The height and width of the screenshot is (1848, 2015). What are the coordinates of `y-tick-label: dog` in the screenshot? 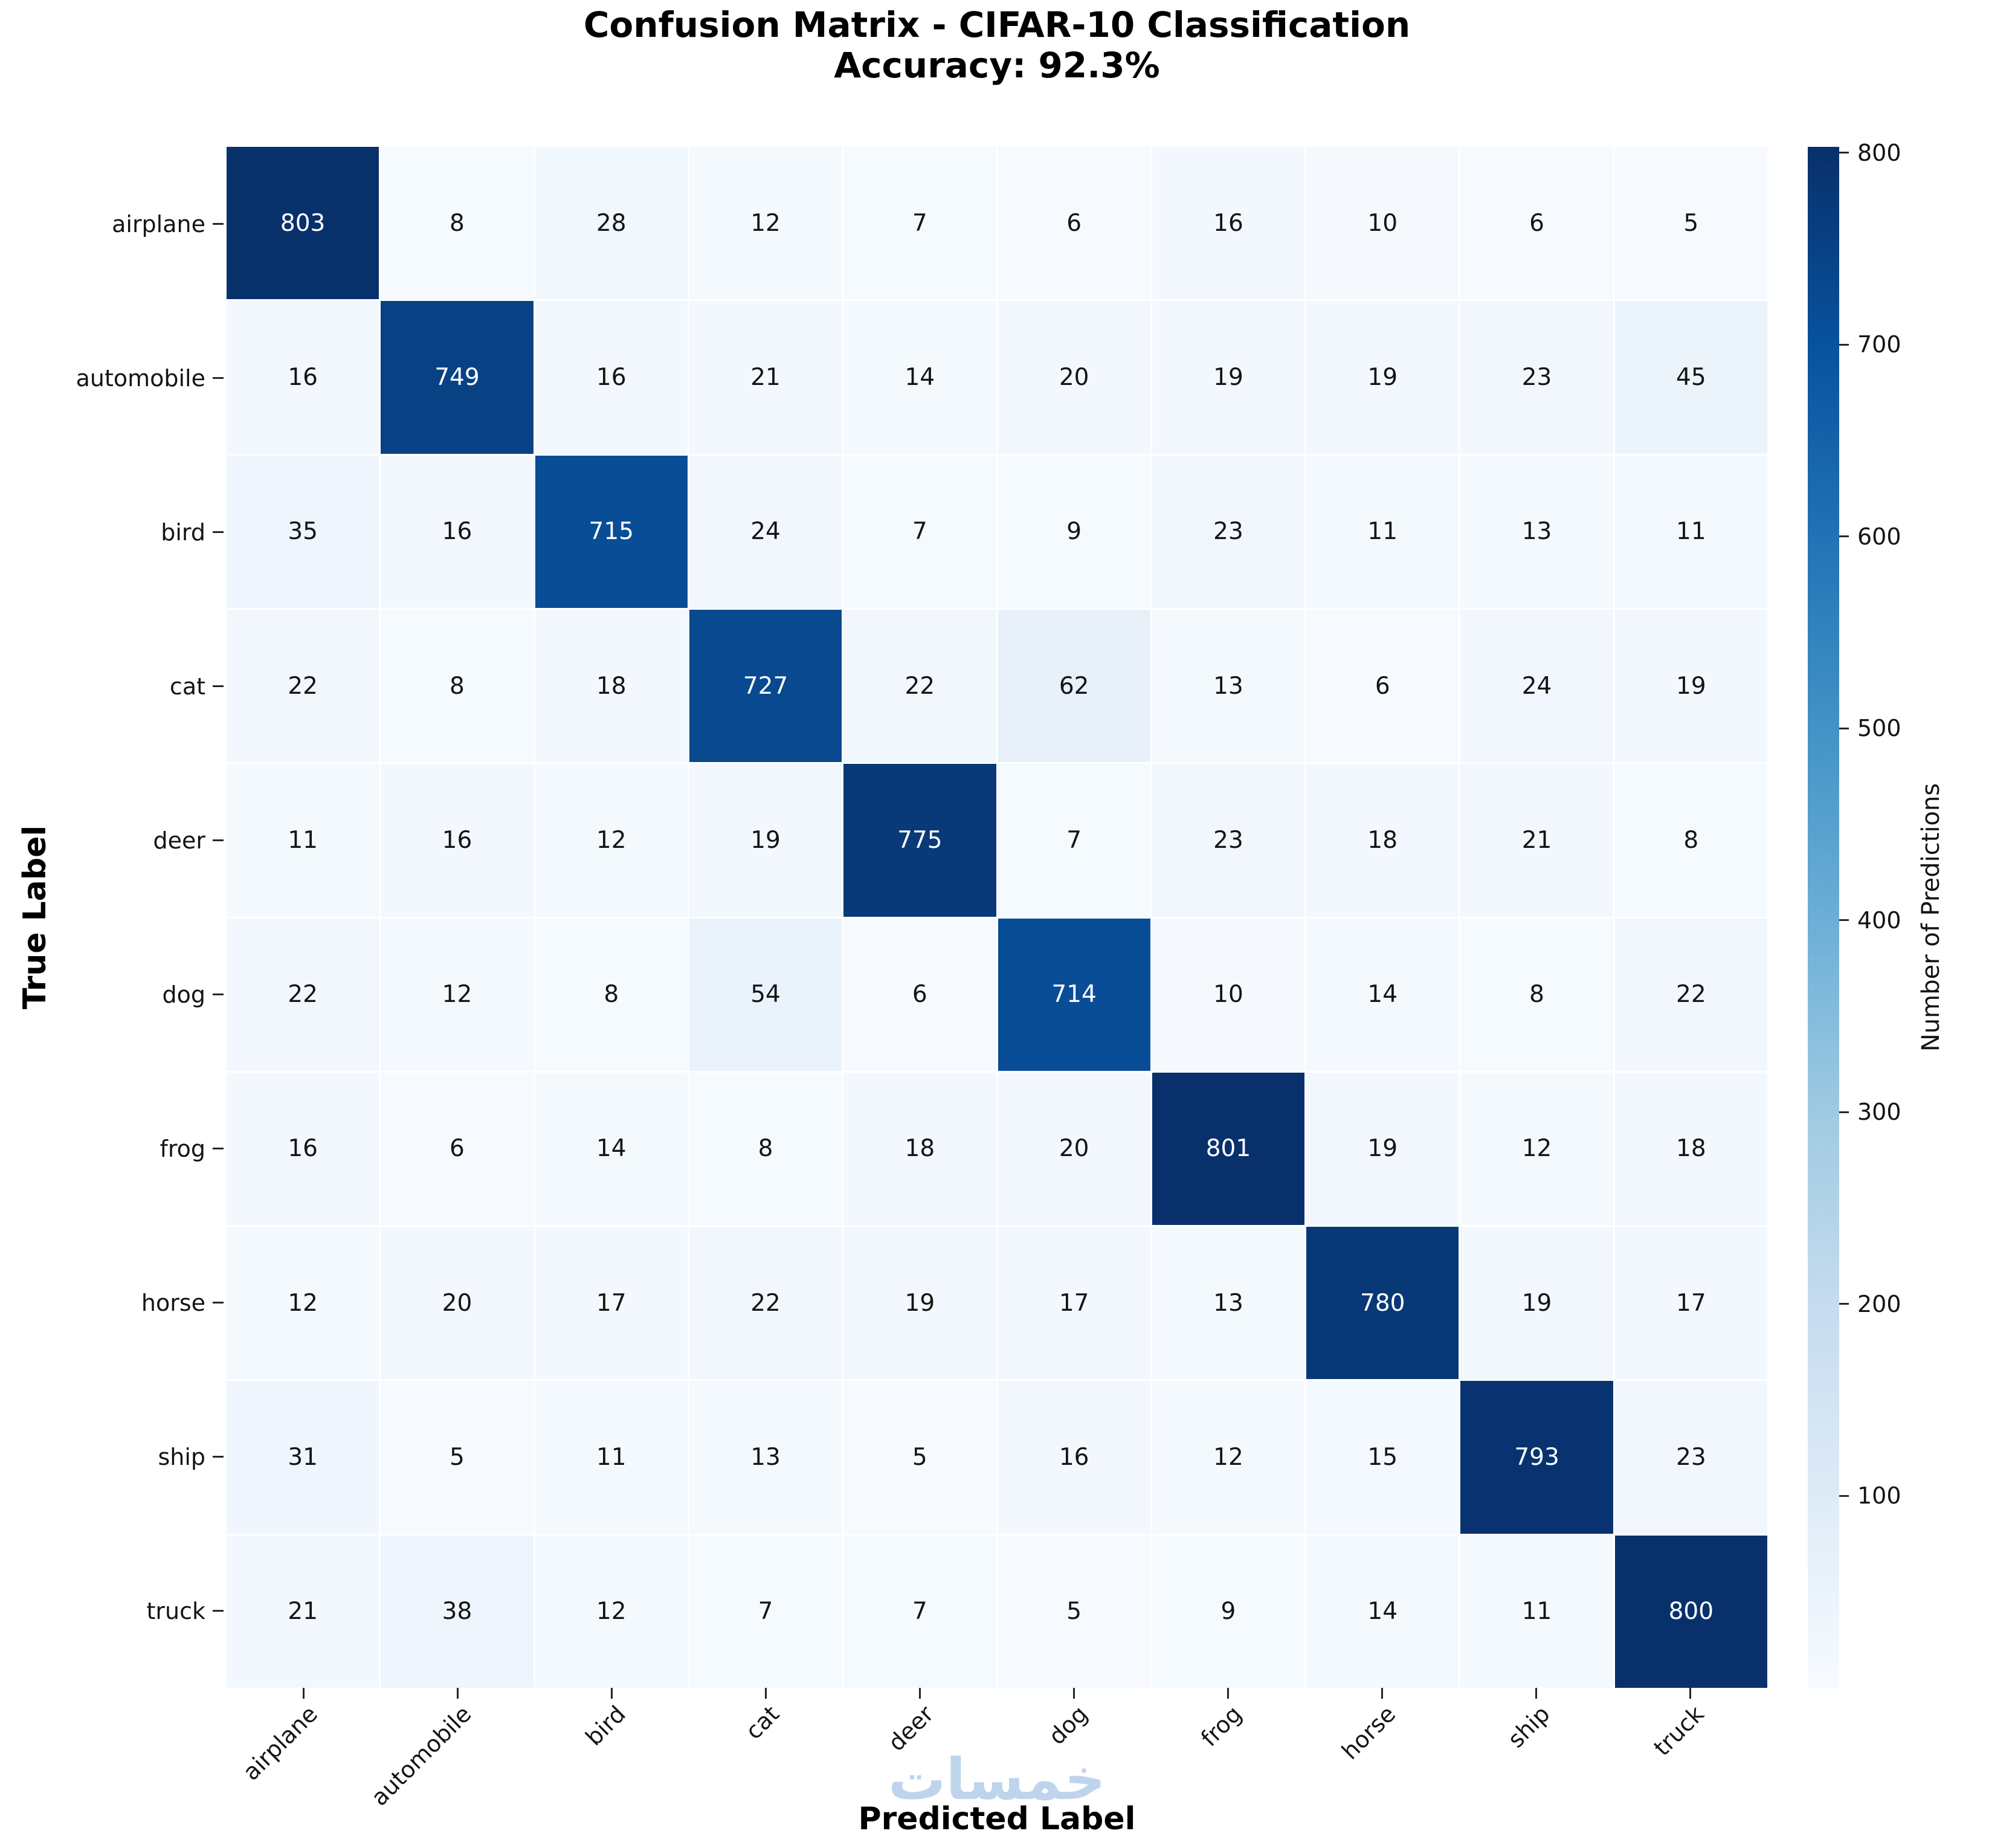 It's located at (184, 994).